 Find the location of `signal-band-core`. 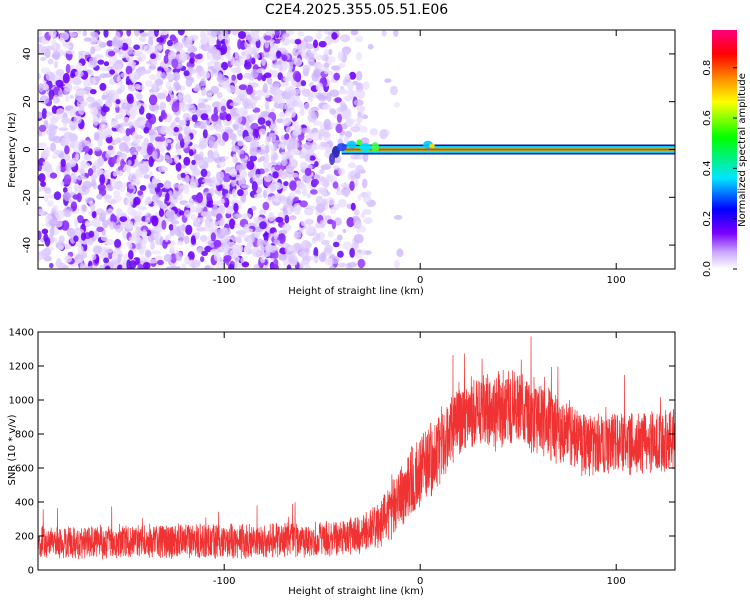

signal-band-core is located at coordinates (508, 149).